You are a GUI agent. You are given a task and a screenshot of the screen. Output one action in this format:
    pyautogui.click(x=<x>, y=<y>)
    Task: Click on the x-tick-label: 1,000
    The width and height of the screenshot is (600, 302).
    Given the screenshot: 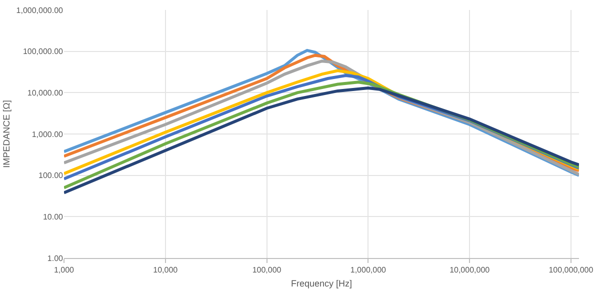 What is the action you would take?
    pyautogui.click(x=64, y=270)
    